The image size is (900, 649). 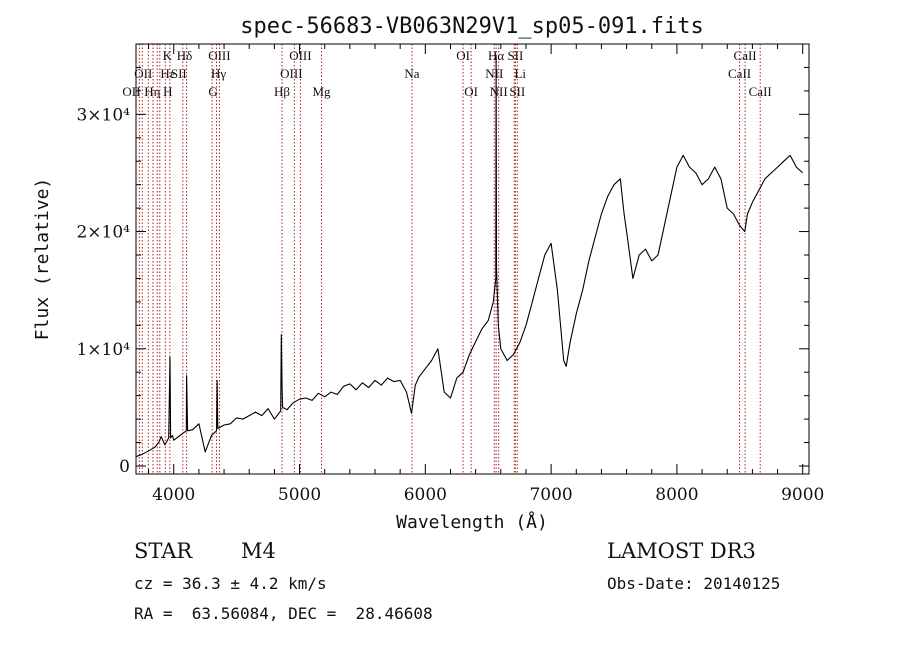 I want to click on sky-coordinates: RA = 63.56084, DEC = 28.46608, so click(x=283, y=613).